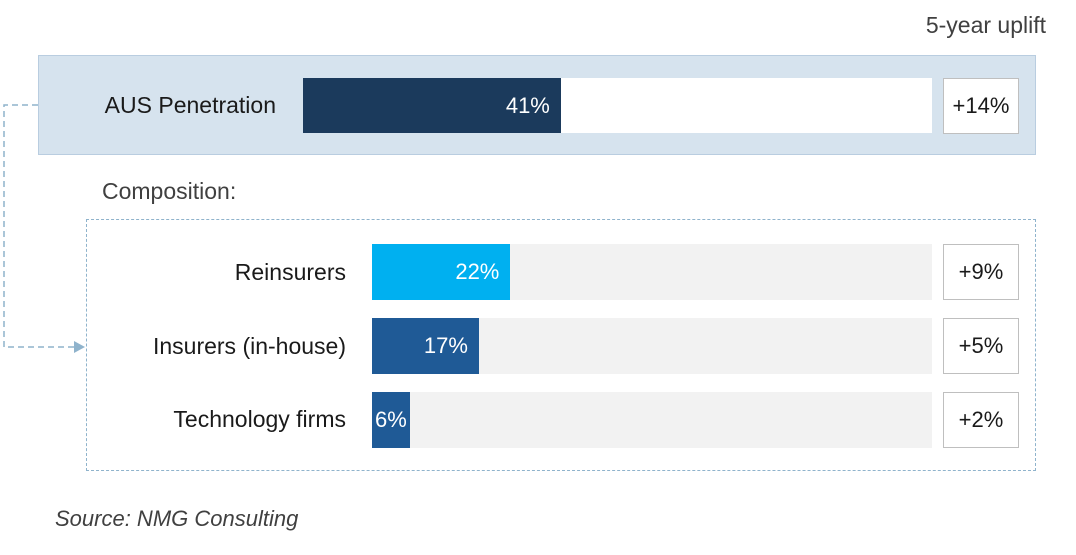 The height and width of the screenshot is (555, 1076). I want to click on composition-title: Composition:, so click(169, 191).